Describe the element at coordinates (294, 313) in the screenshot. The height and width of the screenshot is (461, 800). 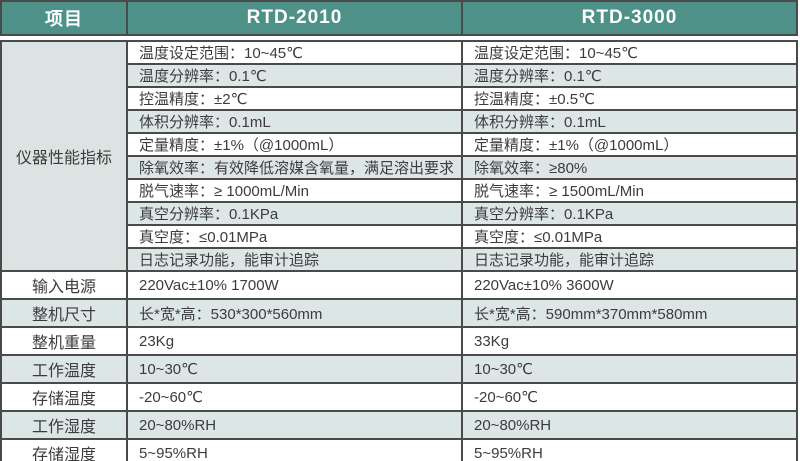
I see `spec-cell-rtd2010: 长*宽*高：530*300*560mm` at that location.